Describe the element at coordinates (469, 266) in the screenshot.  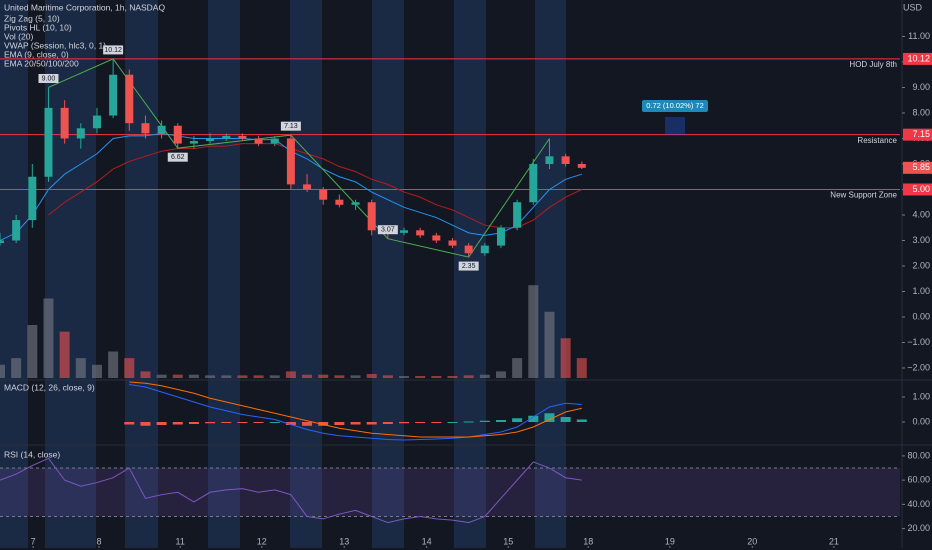
I see `pivot-label: 2.35` at that location.